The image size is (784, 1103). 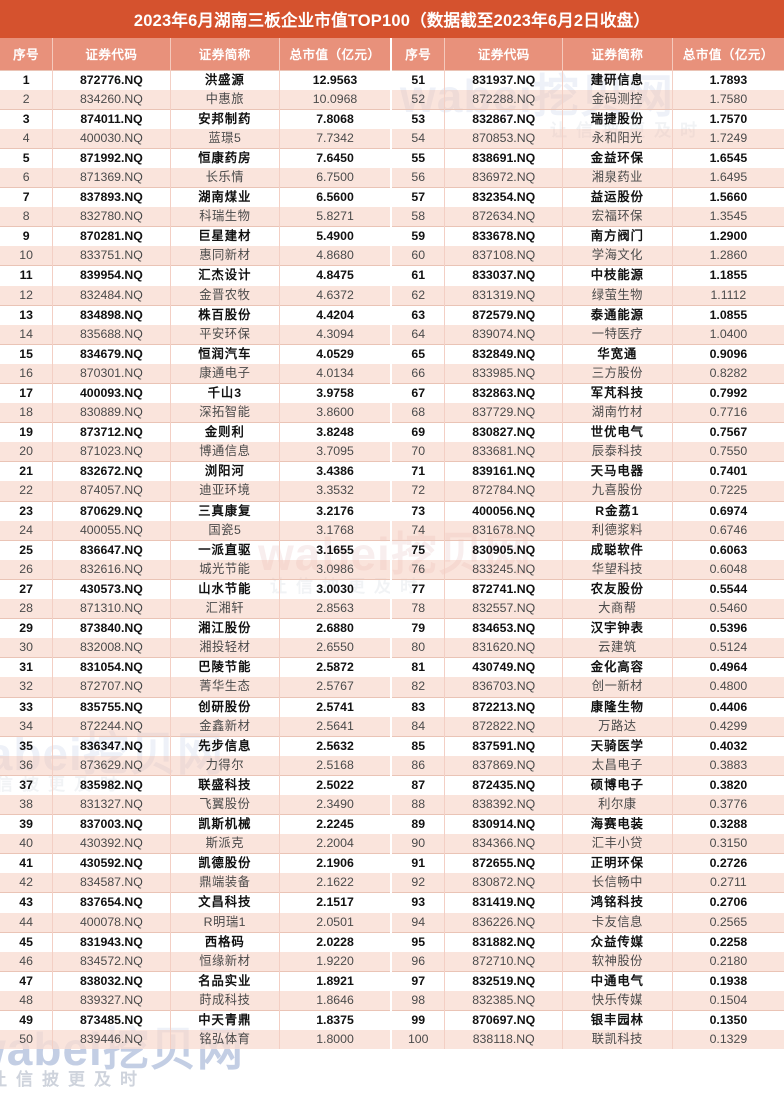 What do you see at coordinates (111, 1040) in the screenshot?
I see `cell-code: 839446.NQ` at bounding box center [111, 1040].